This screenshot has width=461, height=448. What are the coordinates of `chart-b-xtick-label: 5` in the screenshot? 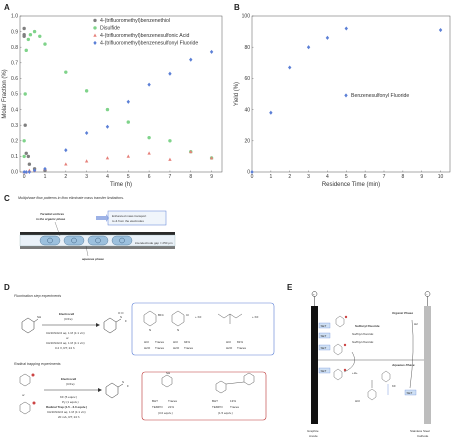 It's located at (346, 177).